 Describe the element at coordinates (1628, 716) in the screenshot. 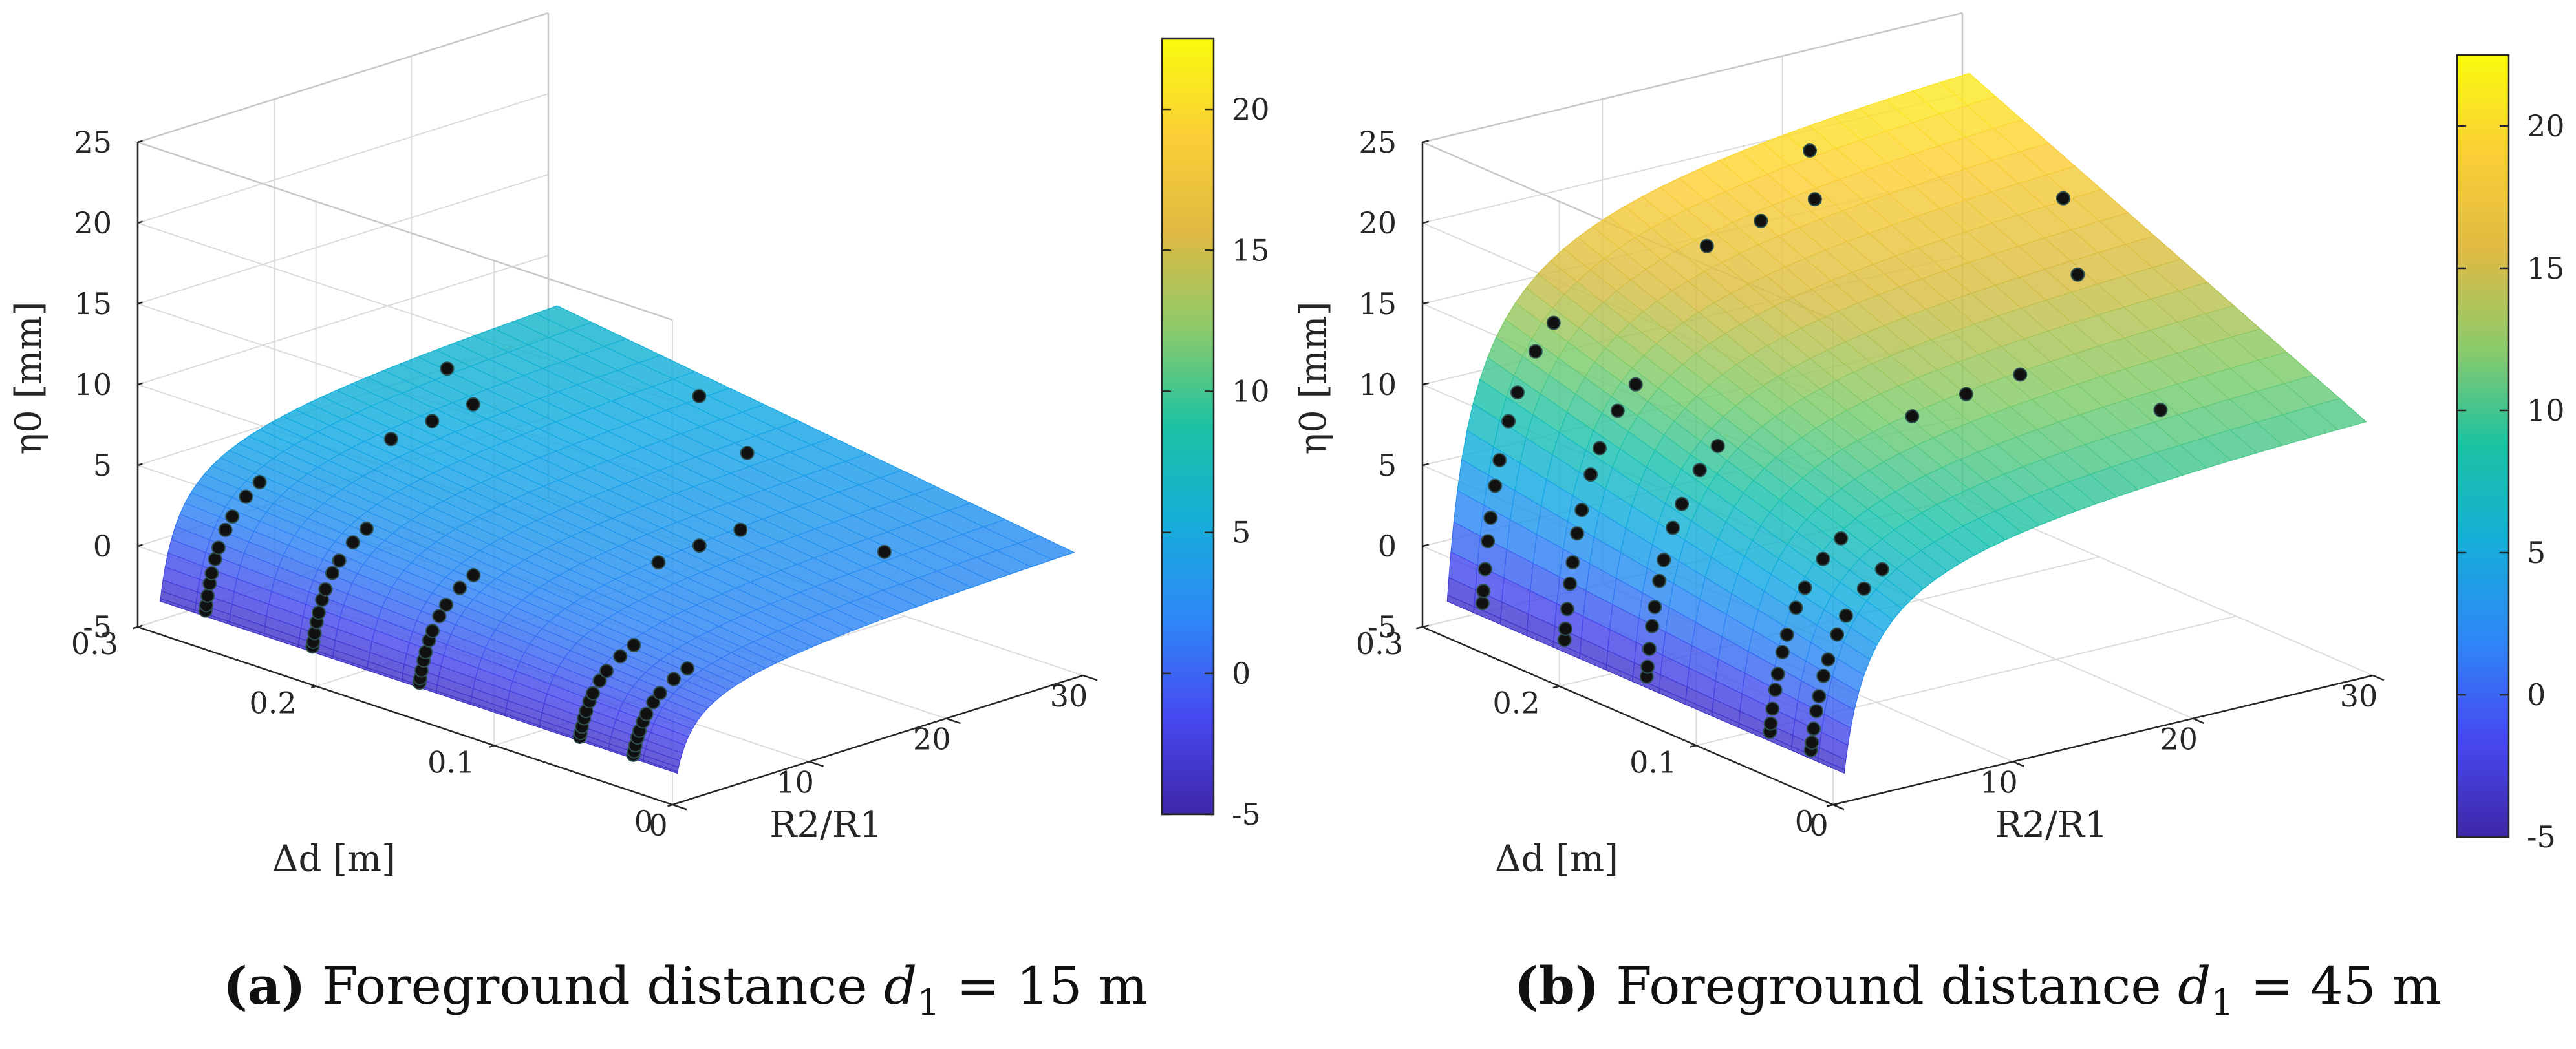

I see `y-axis-line` at that location.